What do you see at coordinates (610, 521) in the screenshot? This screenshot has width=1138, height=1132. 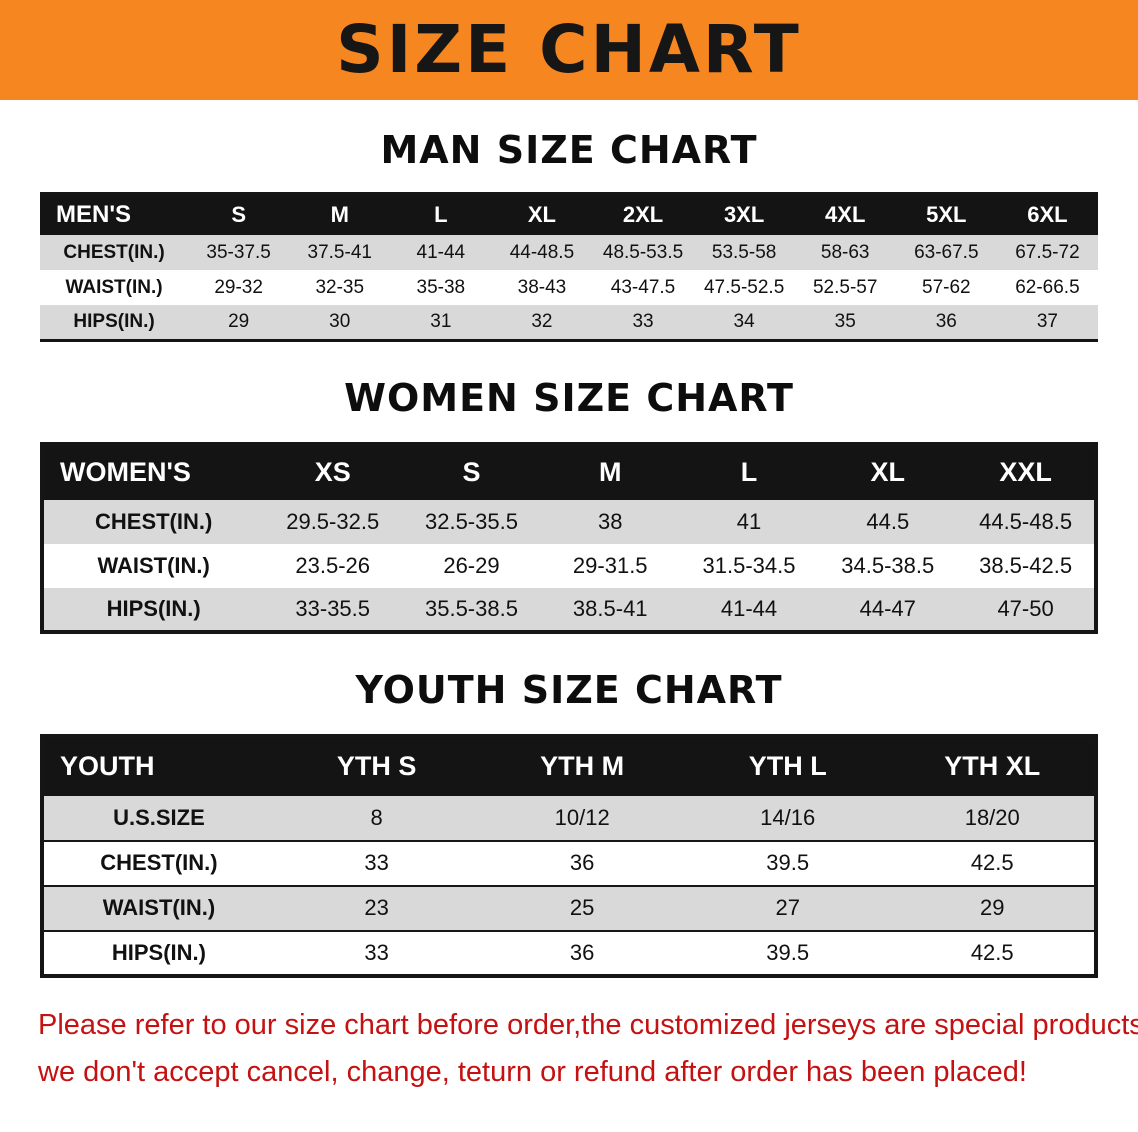 I see `size-value-cell: 38` at bounding box center [610, 521].